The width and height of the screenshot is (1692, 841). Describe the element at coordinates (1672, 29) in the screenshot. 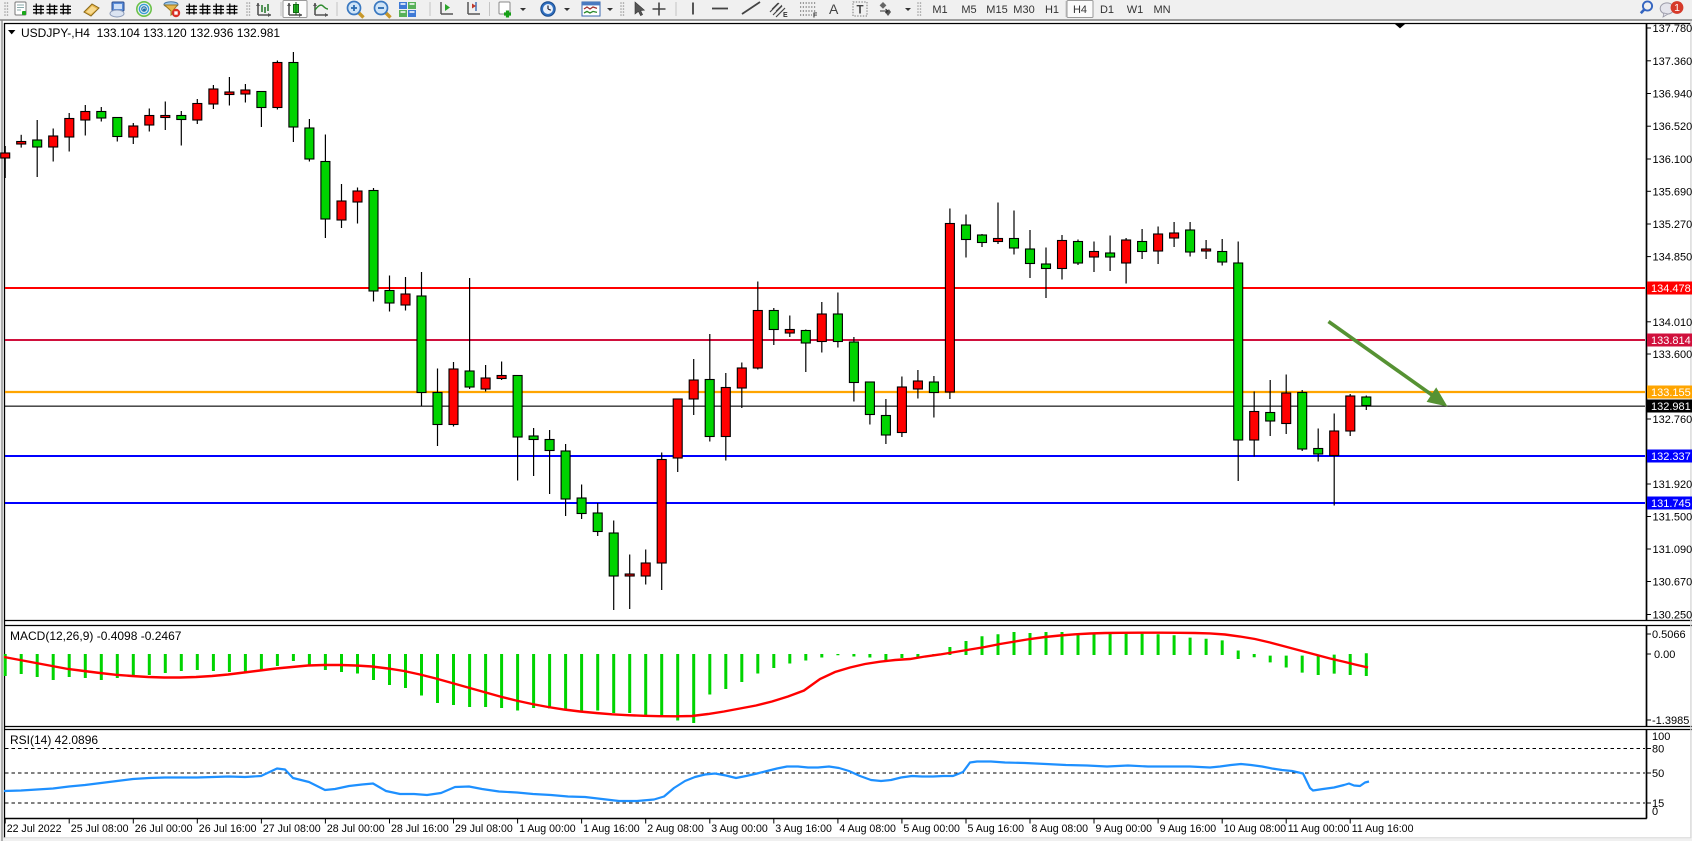

I see `svg-text: 137.780` at that location.